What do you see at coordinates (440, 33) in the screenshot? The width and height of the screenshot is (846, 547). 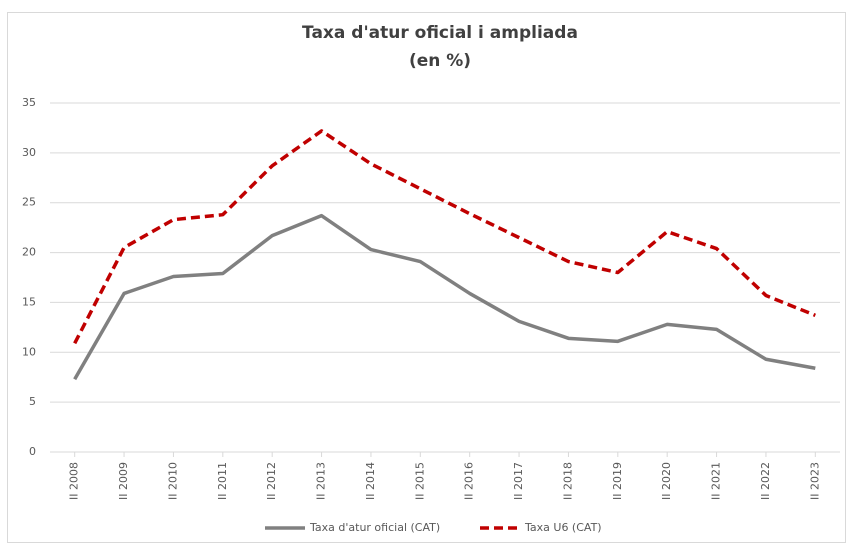 I see `chart-title: Taxa d'atur oficial i ampliada` at bounding box center [440, 33].